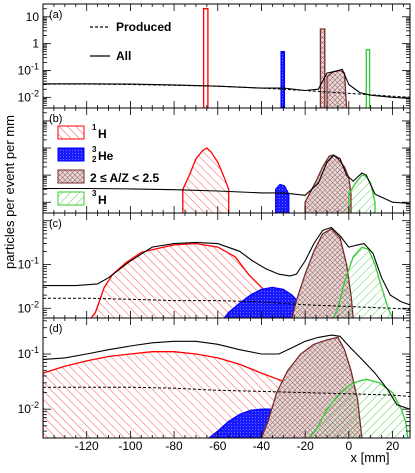  Describe the element at coordinates (87, 446) in the screenshot. I see `x-tick-label: -120` at that location.